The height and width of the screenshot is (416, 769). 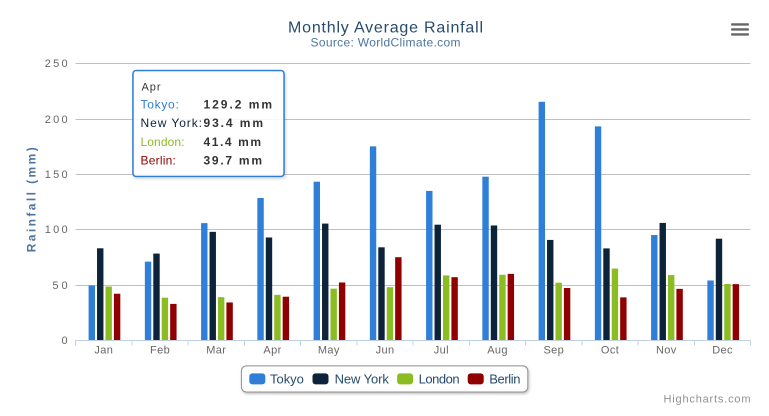 I want to click on svg-text: Dec, so click(x=722, y=351).